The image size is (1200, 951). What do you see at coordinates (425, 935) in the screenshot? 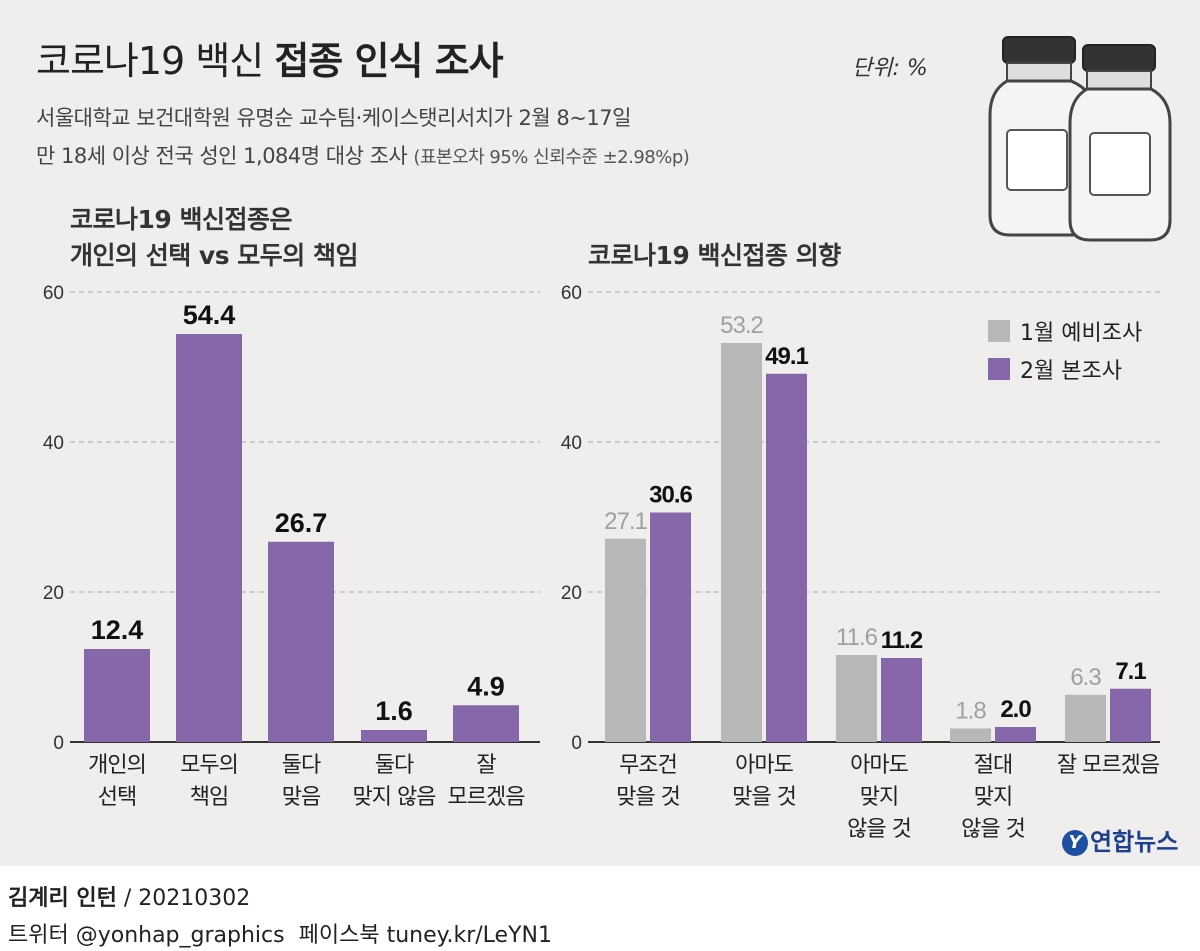
I see `footer-facebook: 페이스북 tuney.kr/LeYN1` at bounding box center [425, 935].